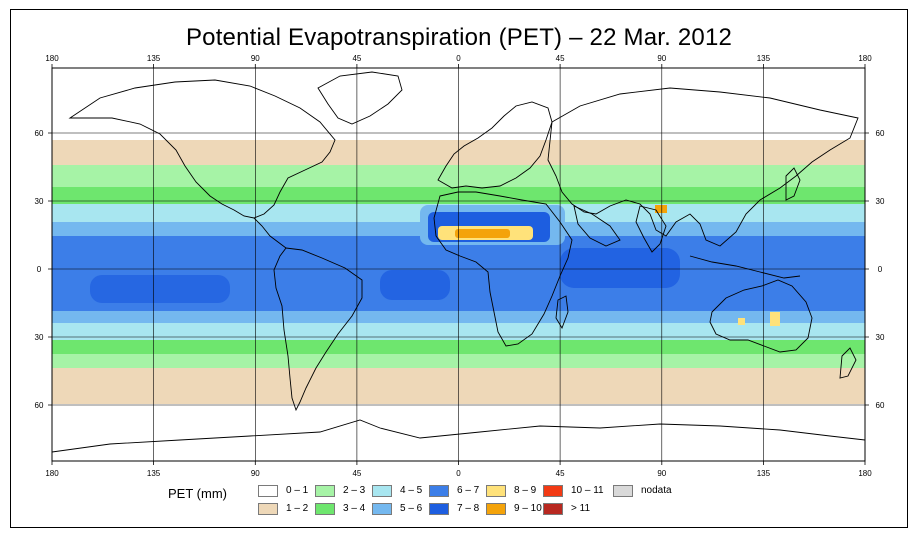 The image size is (920, 539). What do you see at coordinates (656, 490) in the screenshot?
I see `legend-label-nodata: nodata` at bounding box center [656, 490].